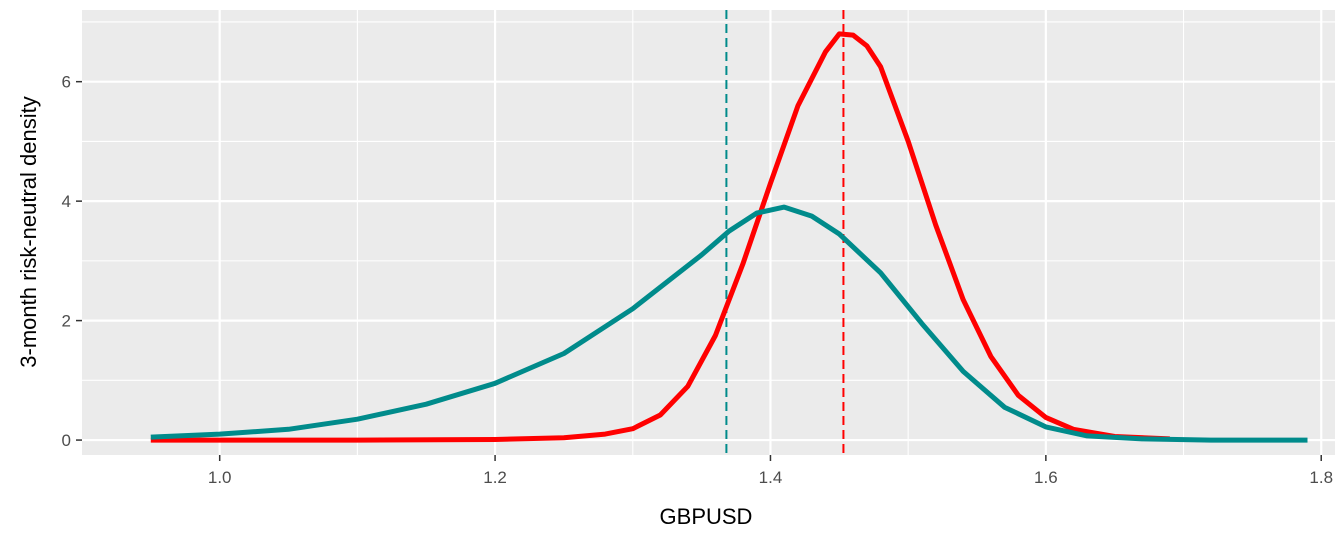  Describe the element at coordinates (66, 201) in the screenshot. I see `y-tick-label: 4` at that location.